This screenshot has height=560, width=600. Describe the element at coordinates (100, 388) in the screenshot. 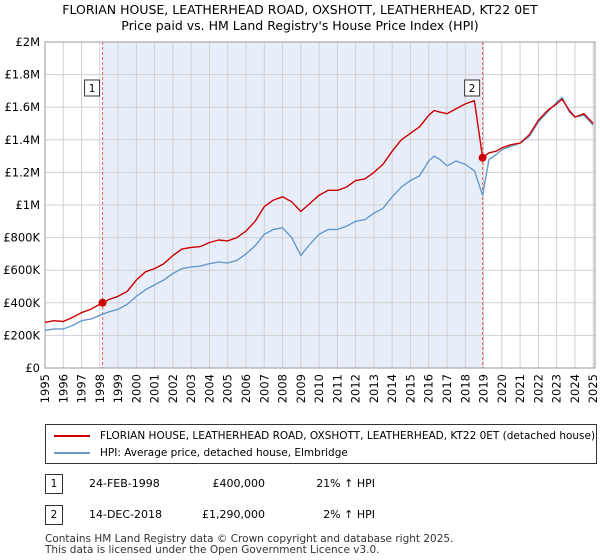

I see `x-tick-label: 1998` at that location.